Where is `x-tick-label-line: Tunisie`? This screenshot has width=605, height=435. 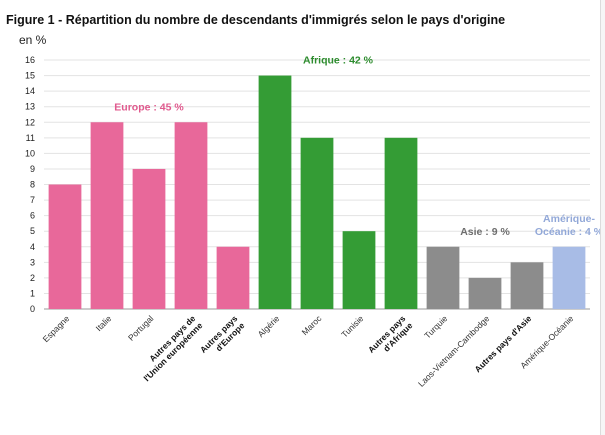 x-tick-label-line: Tunisie is located at coordinates (352, 326).